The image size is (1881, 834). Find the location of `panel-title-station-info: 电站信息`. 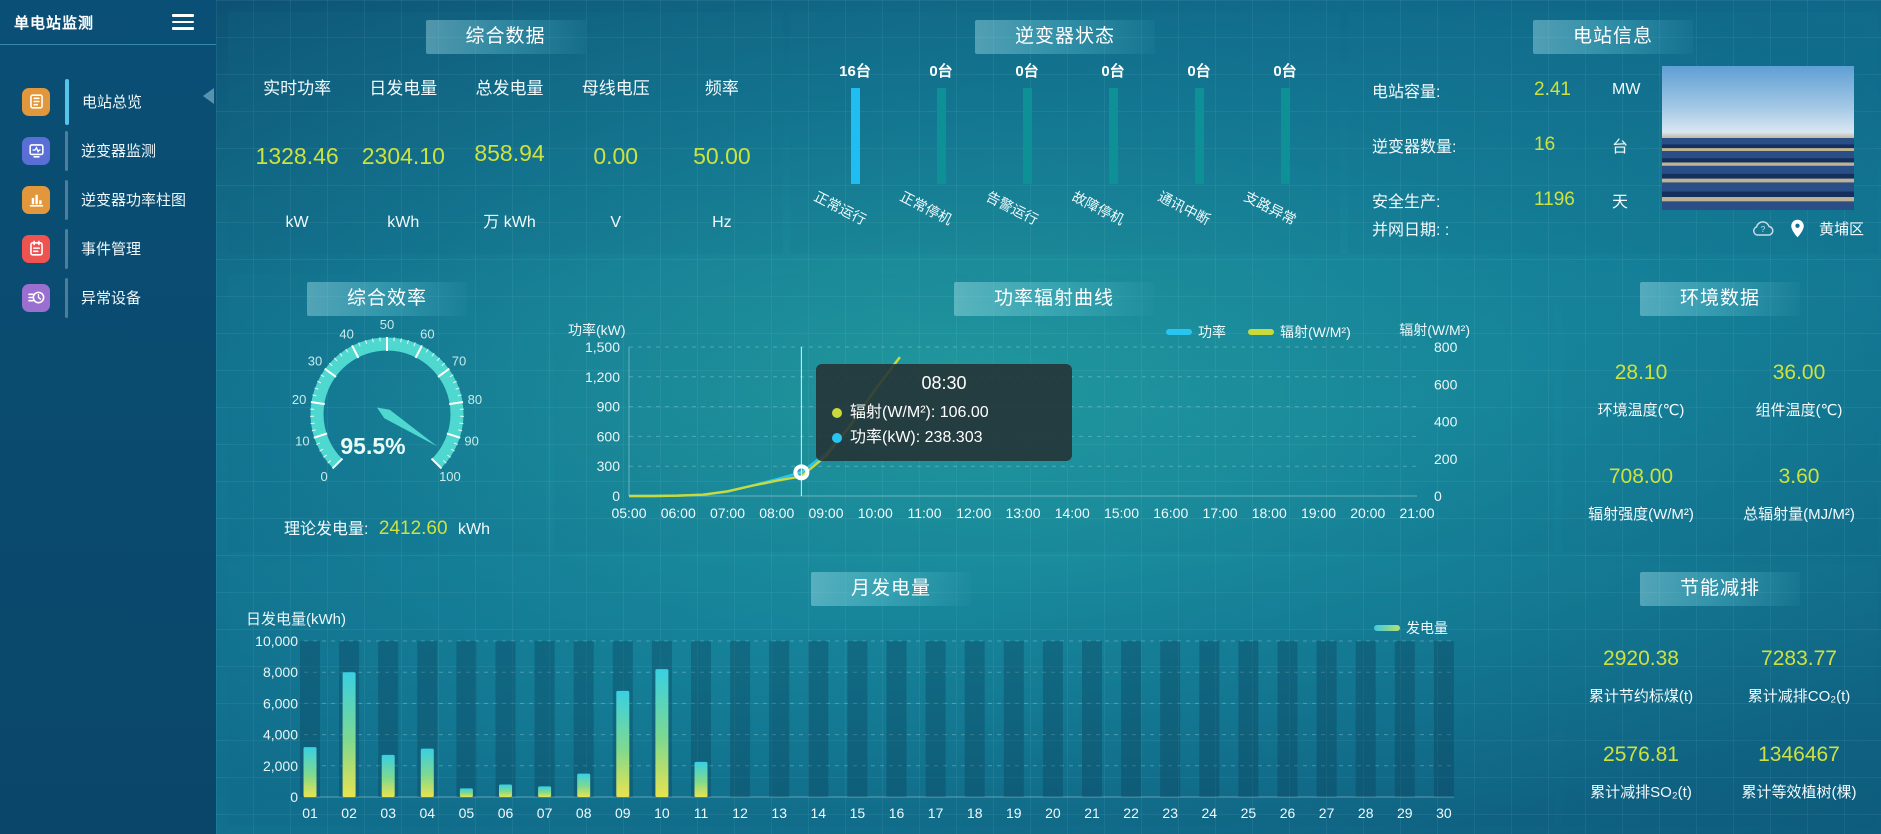

panel-title-station-info: 电站信息 is located at coordinates (1613, 37).